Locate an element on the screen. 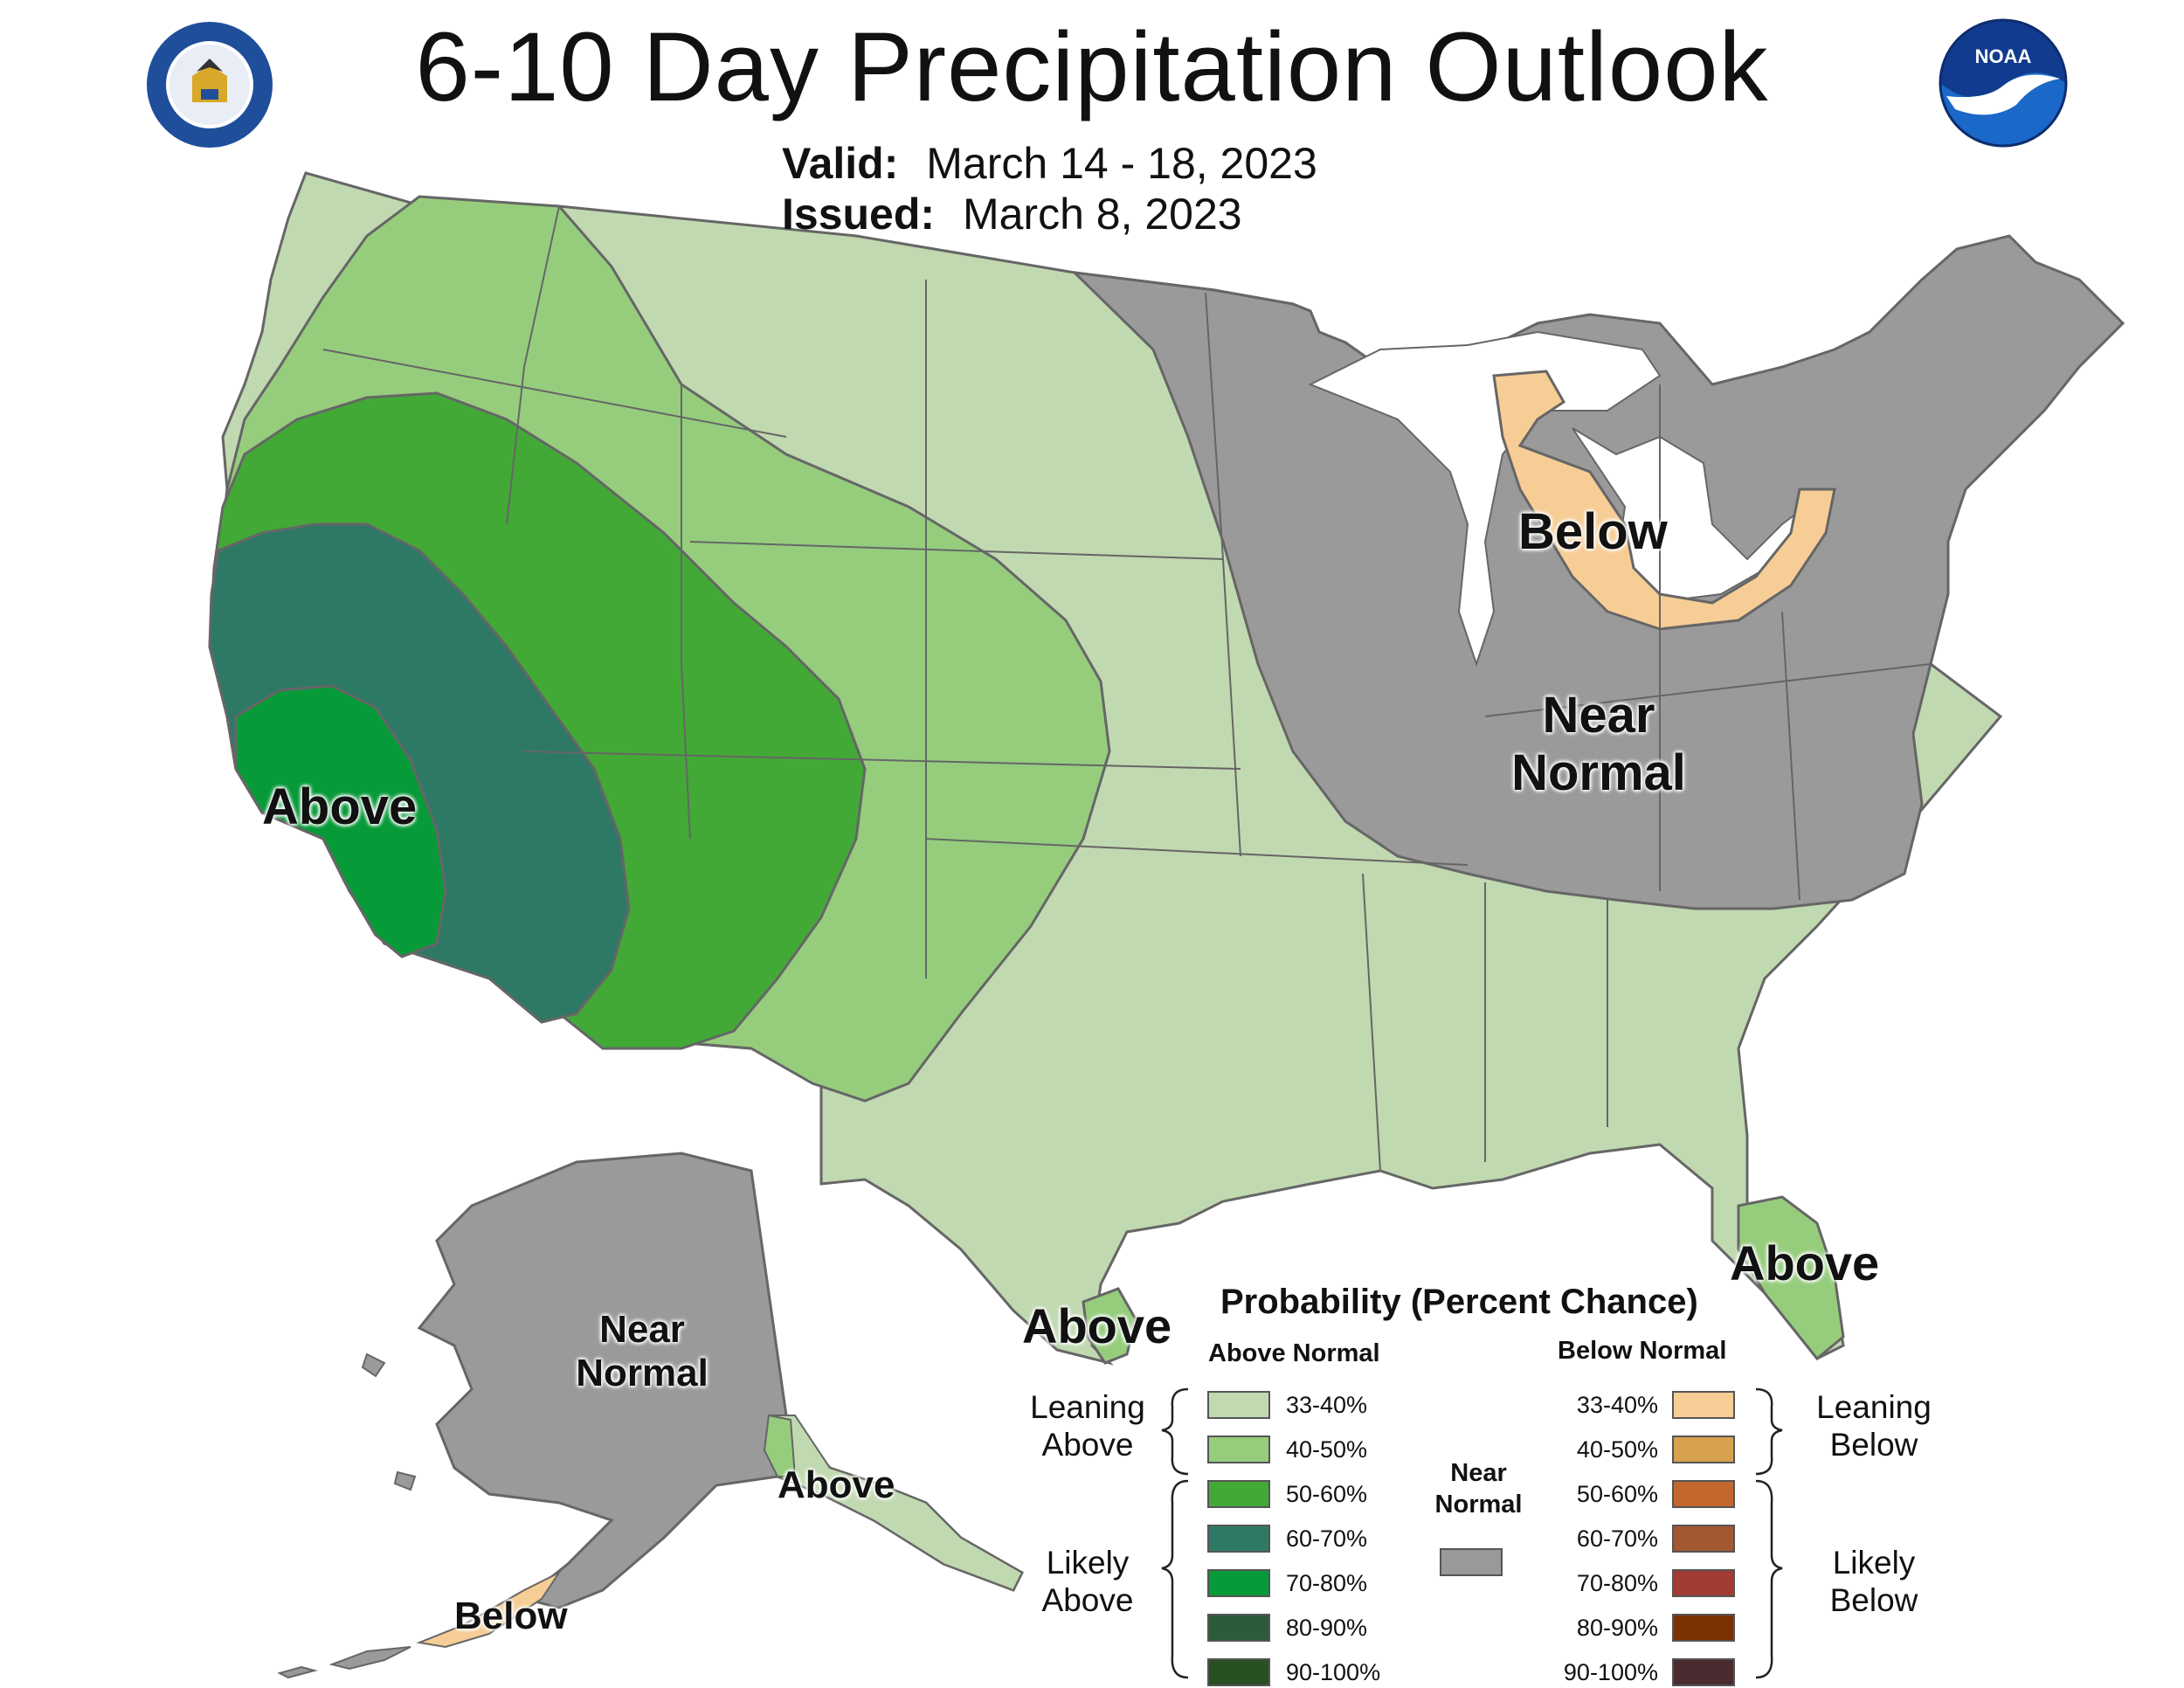 The image size is (2184, 1688). valid-label: Valid: is located at coordinates (840, 163).